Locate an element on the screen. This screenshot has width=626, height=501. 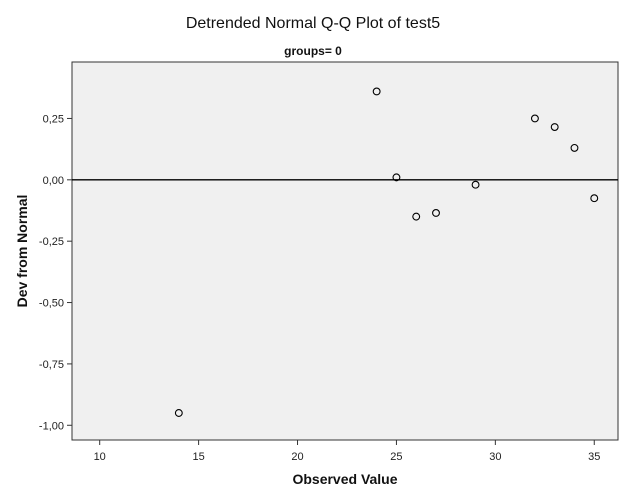
x-tick-label: 30 is located at coordinates (495, 457).